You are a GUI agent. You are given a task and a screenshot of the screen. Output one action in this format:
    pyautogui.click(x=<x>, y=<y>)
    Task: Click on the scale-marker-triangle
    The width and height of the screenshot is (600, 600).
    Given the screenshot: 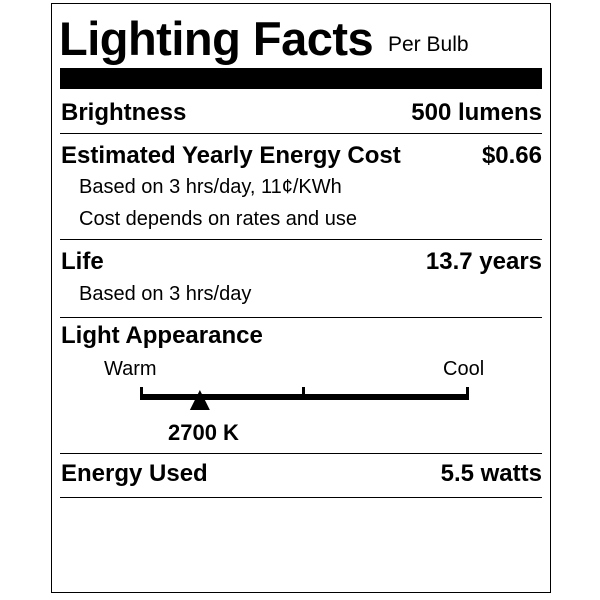 What is the action you would take?
    pyautogui.click(x=199, y=400)
    